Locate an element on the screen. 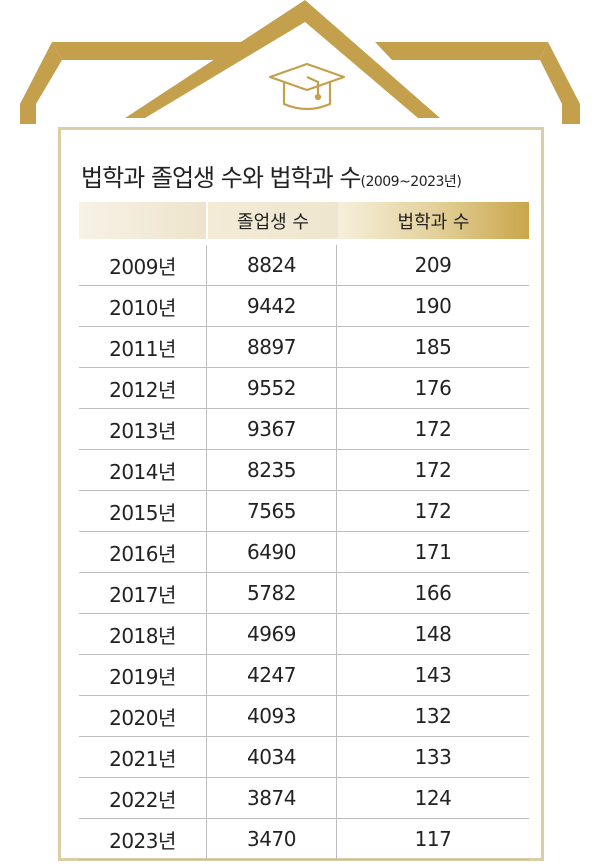  cell-law-departments: 176 is located at coordinates (433, 388).